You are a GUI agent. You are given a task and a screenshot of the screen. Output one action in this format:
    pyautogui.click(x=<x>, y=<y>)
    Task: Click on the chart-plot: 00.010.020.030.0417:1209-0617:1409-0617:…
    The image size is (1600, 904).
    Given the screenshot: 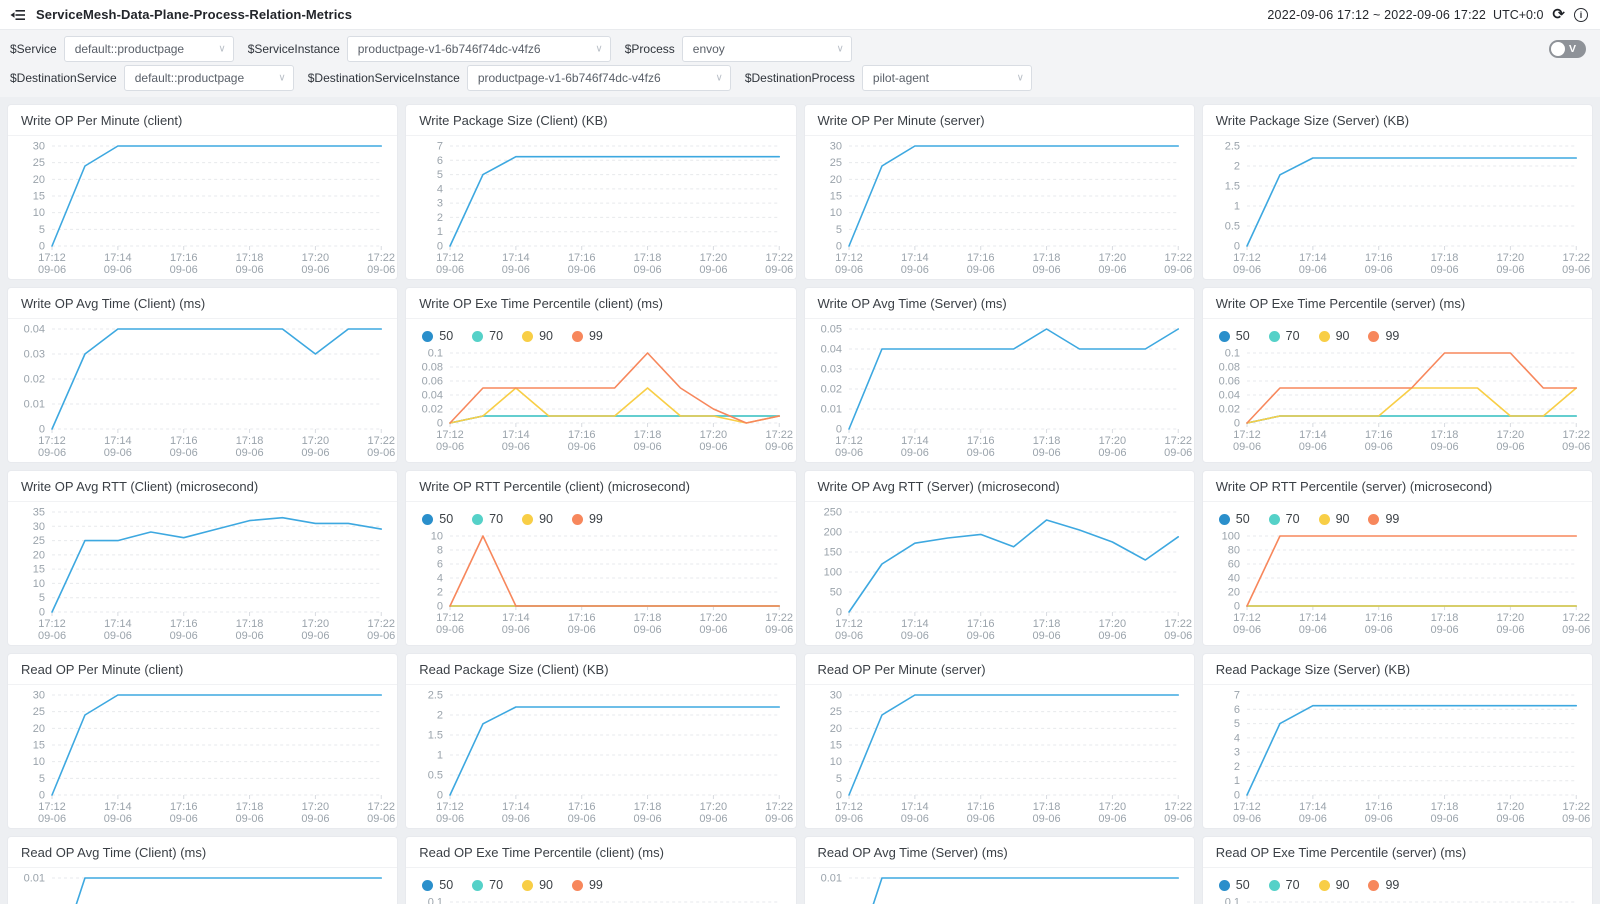 What is the action you would take?
    pyautogui.click(x=202, y=391)
    